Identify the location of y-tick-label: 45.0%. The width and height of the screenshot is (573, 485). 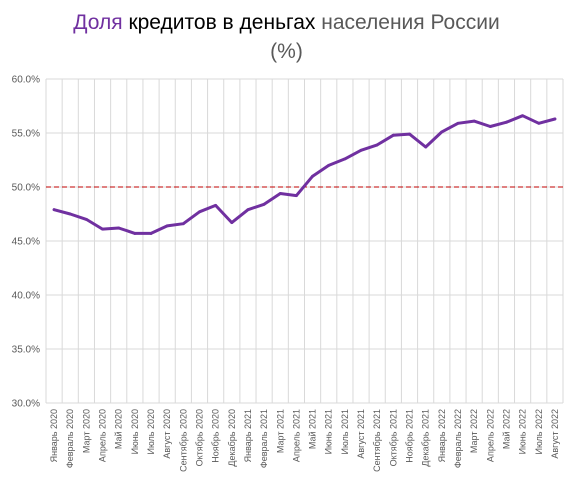
(26, 242).